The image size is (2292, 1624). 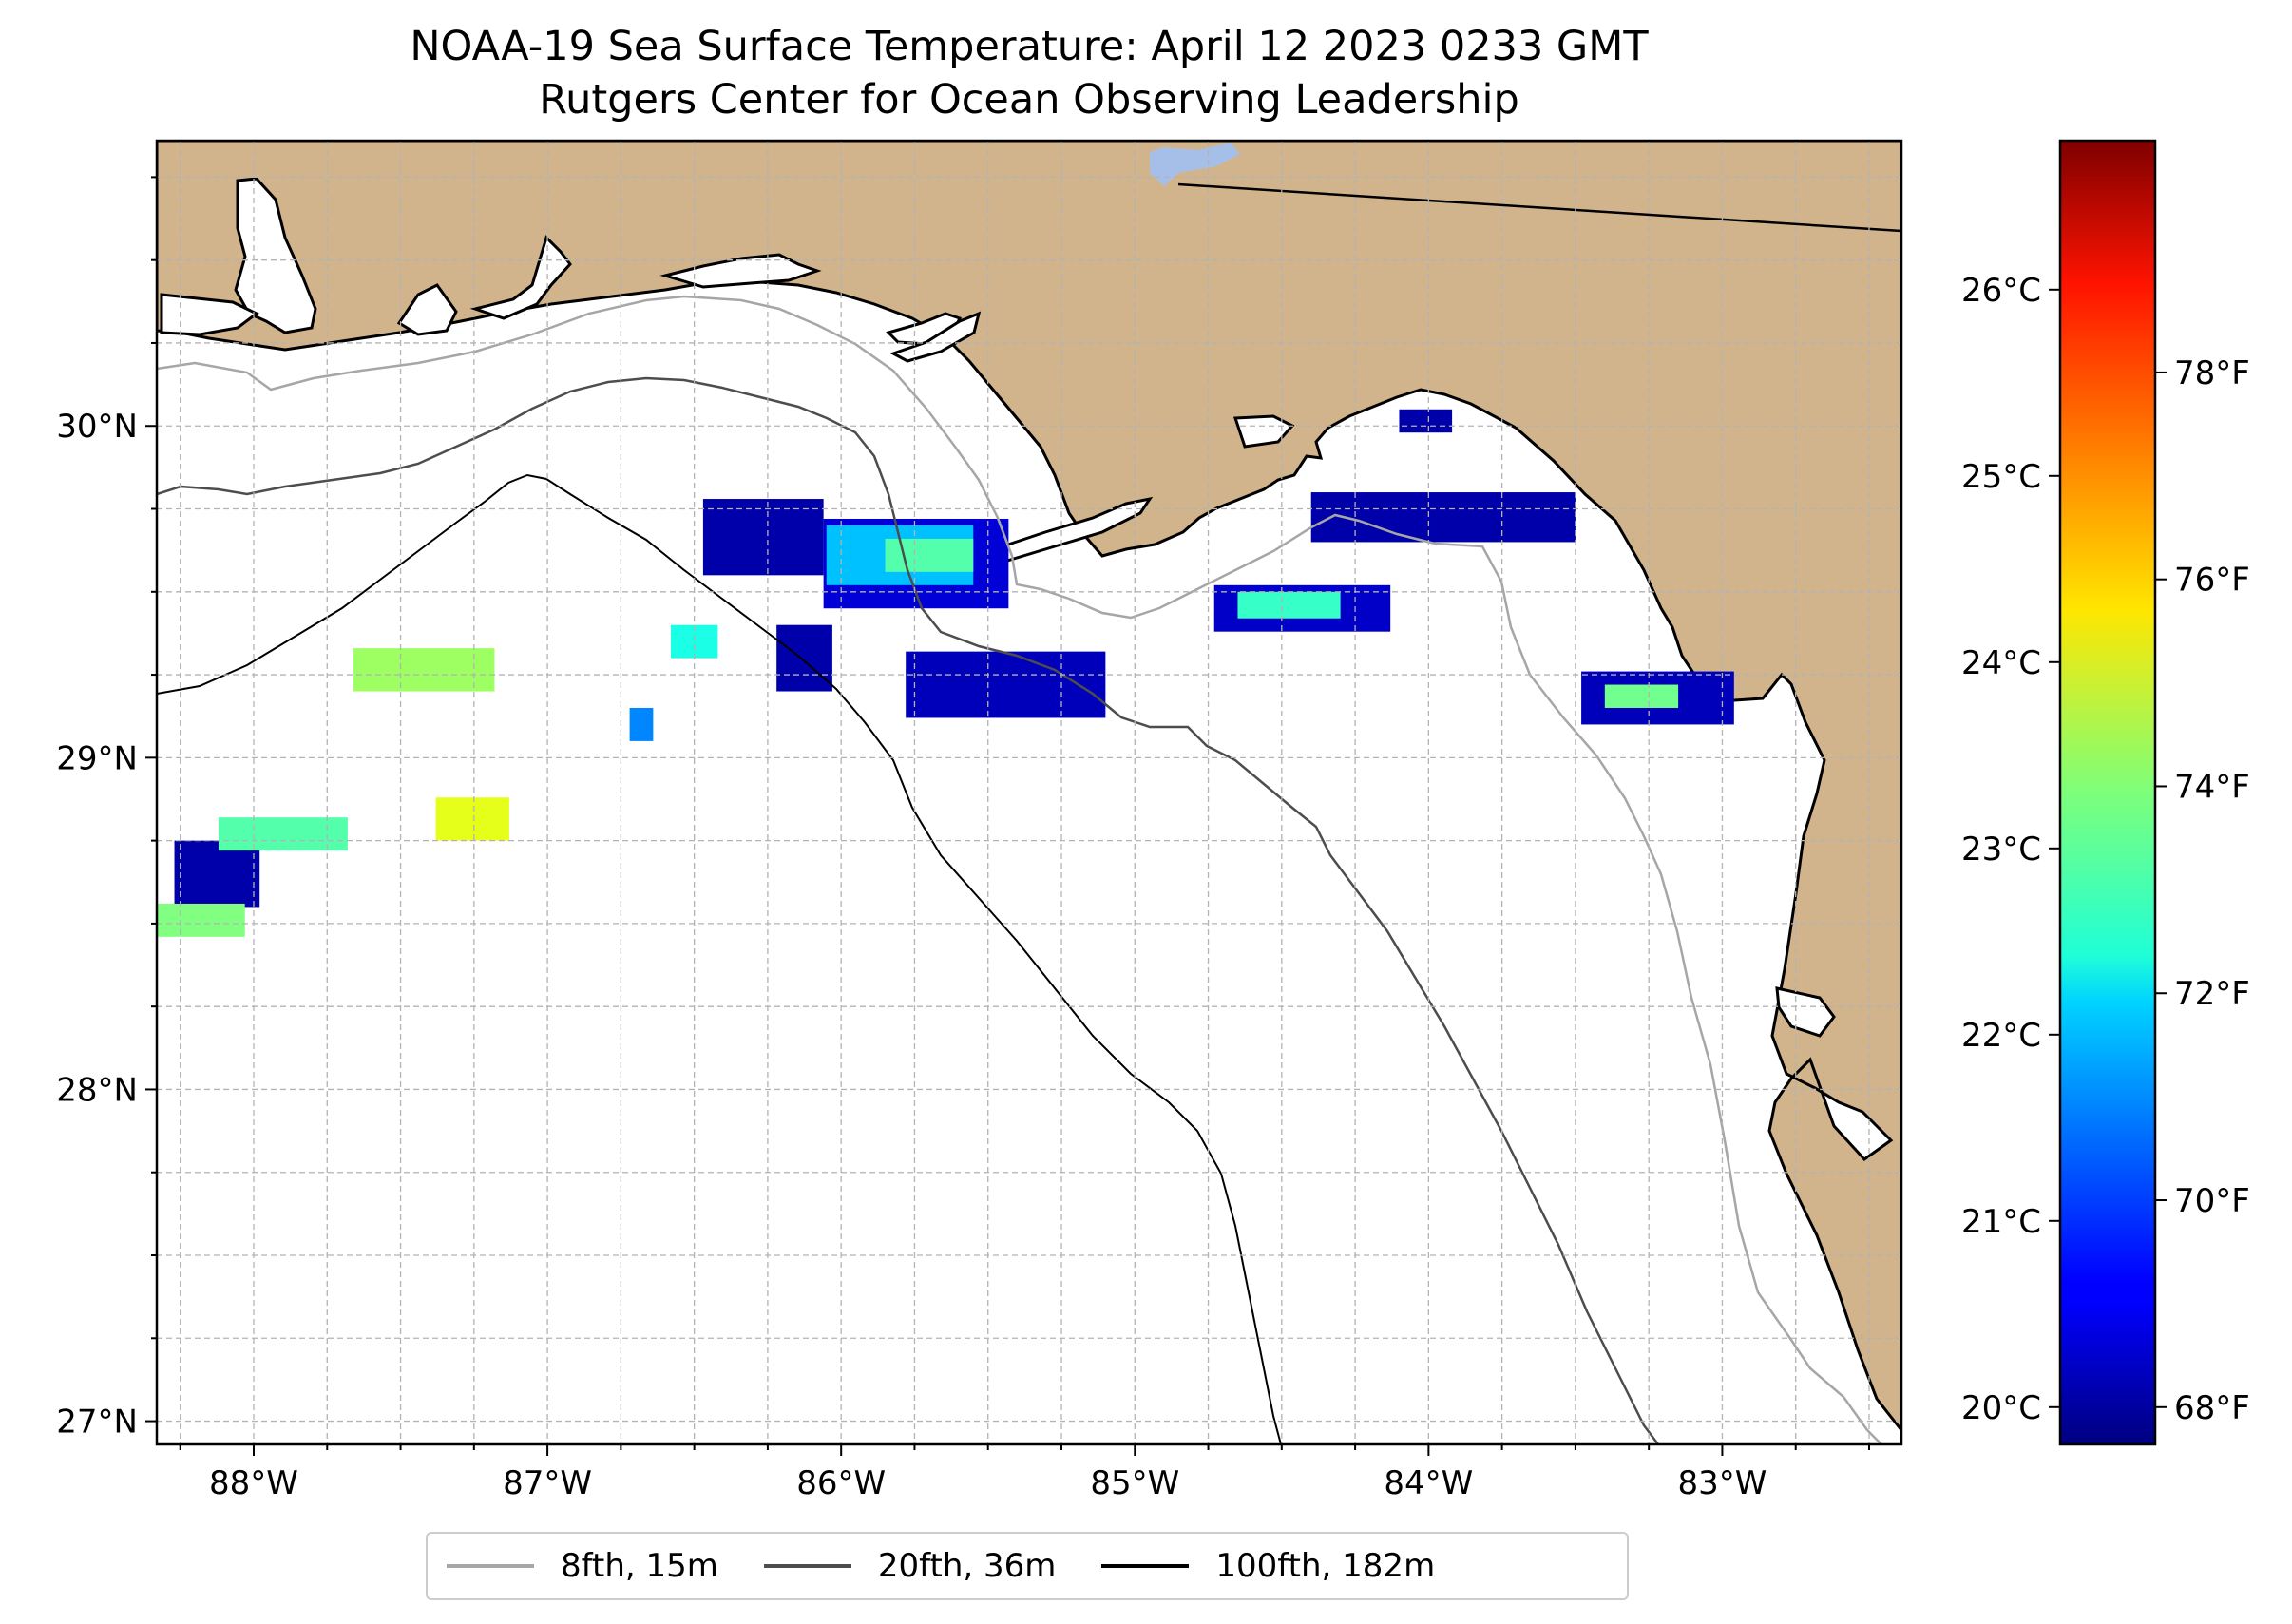 I want to click on lon-tick-label: 85°W, so click(x=1134, y=1483).